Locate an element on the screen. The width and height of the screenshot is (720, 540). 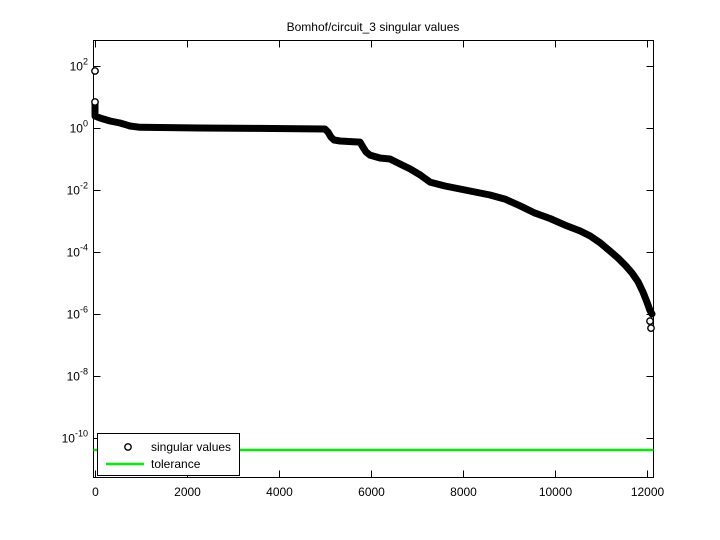
y-tick-label: 10⁻⁶ is located at coordinates (77, 313).